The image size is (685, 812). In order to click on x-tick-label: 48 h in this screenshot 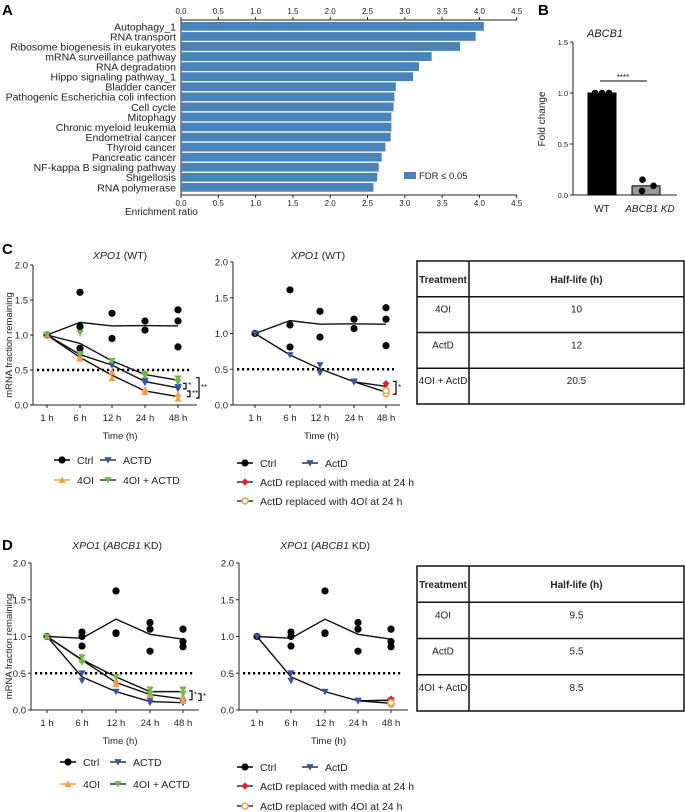, I will do `click(391, 723)`.